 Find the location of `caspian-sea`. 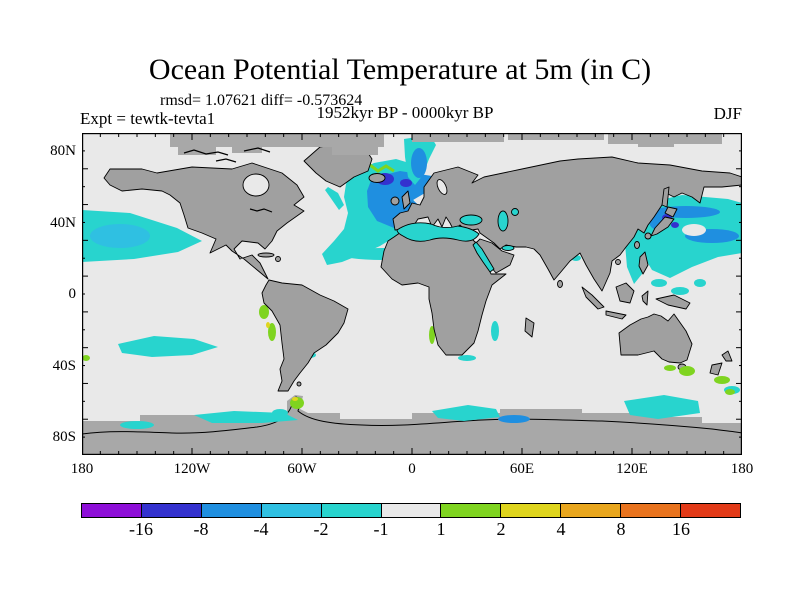

caspian-sea is located at coordinates (503, 221).